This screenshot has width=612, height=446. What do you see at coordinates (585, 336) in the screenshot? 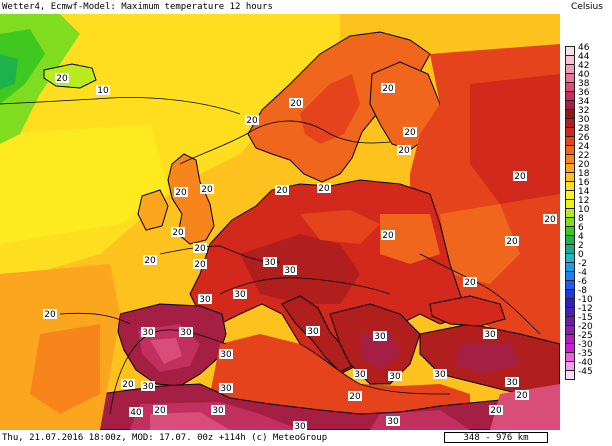
I see `legend-label: -25` at bounding box center [585, 336].